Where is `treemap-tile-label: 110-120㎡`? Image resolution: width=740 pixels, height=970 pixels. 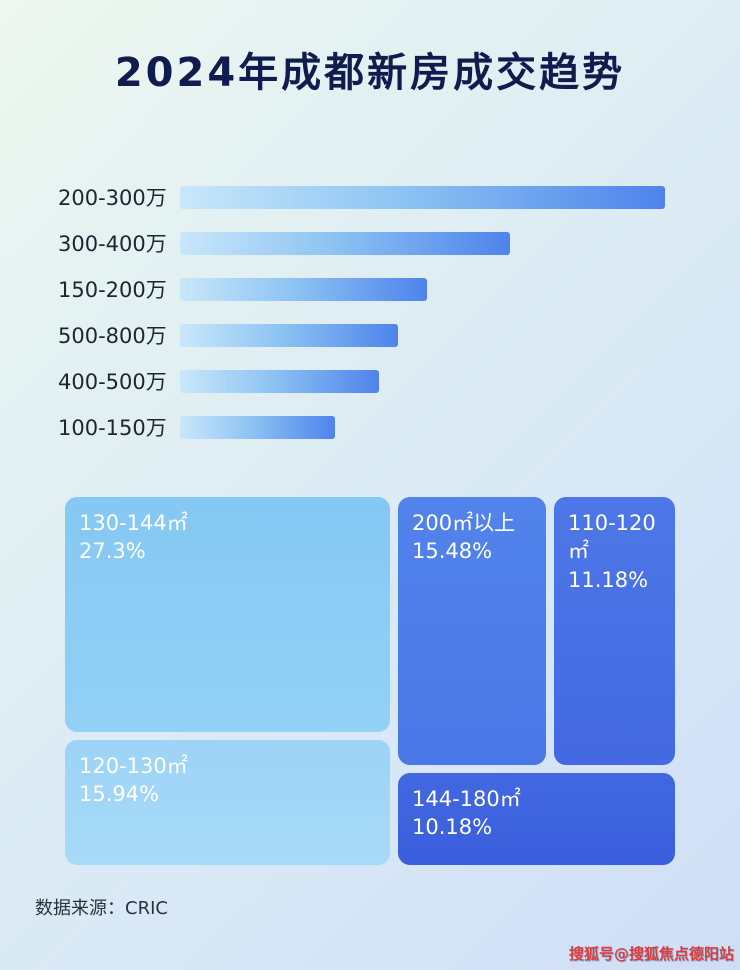 treemap-tile-label: 110-120㎡ is located at coordinates (612, 537).